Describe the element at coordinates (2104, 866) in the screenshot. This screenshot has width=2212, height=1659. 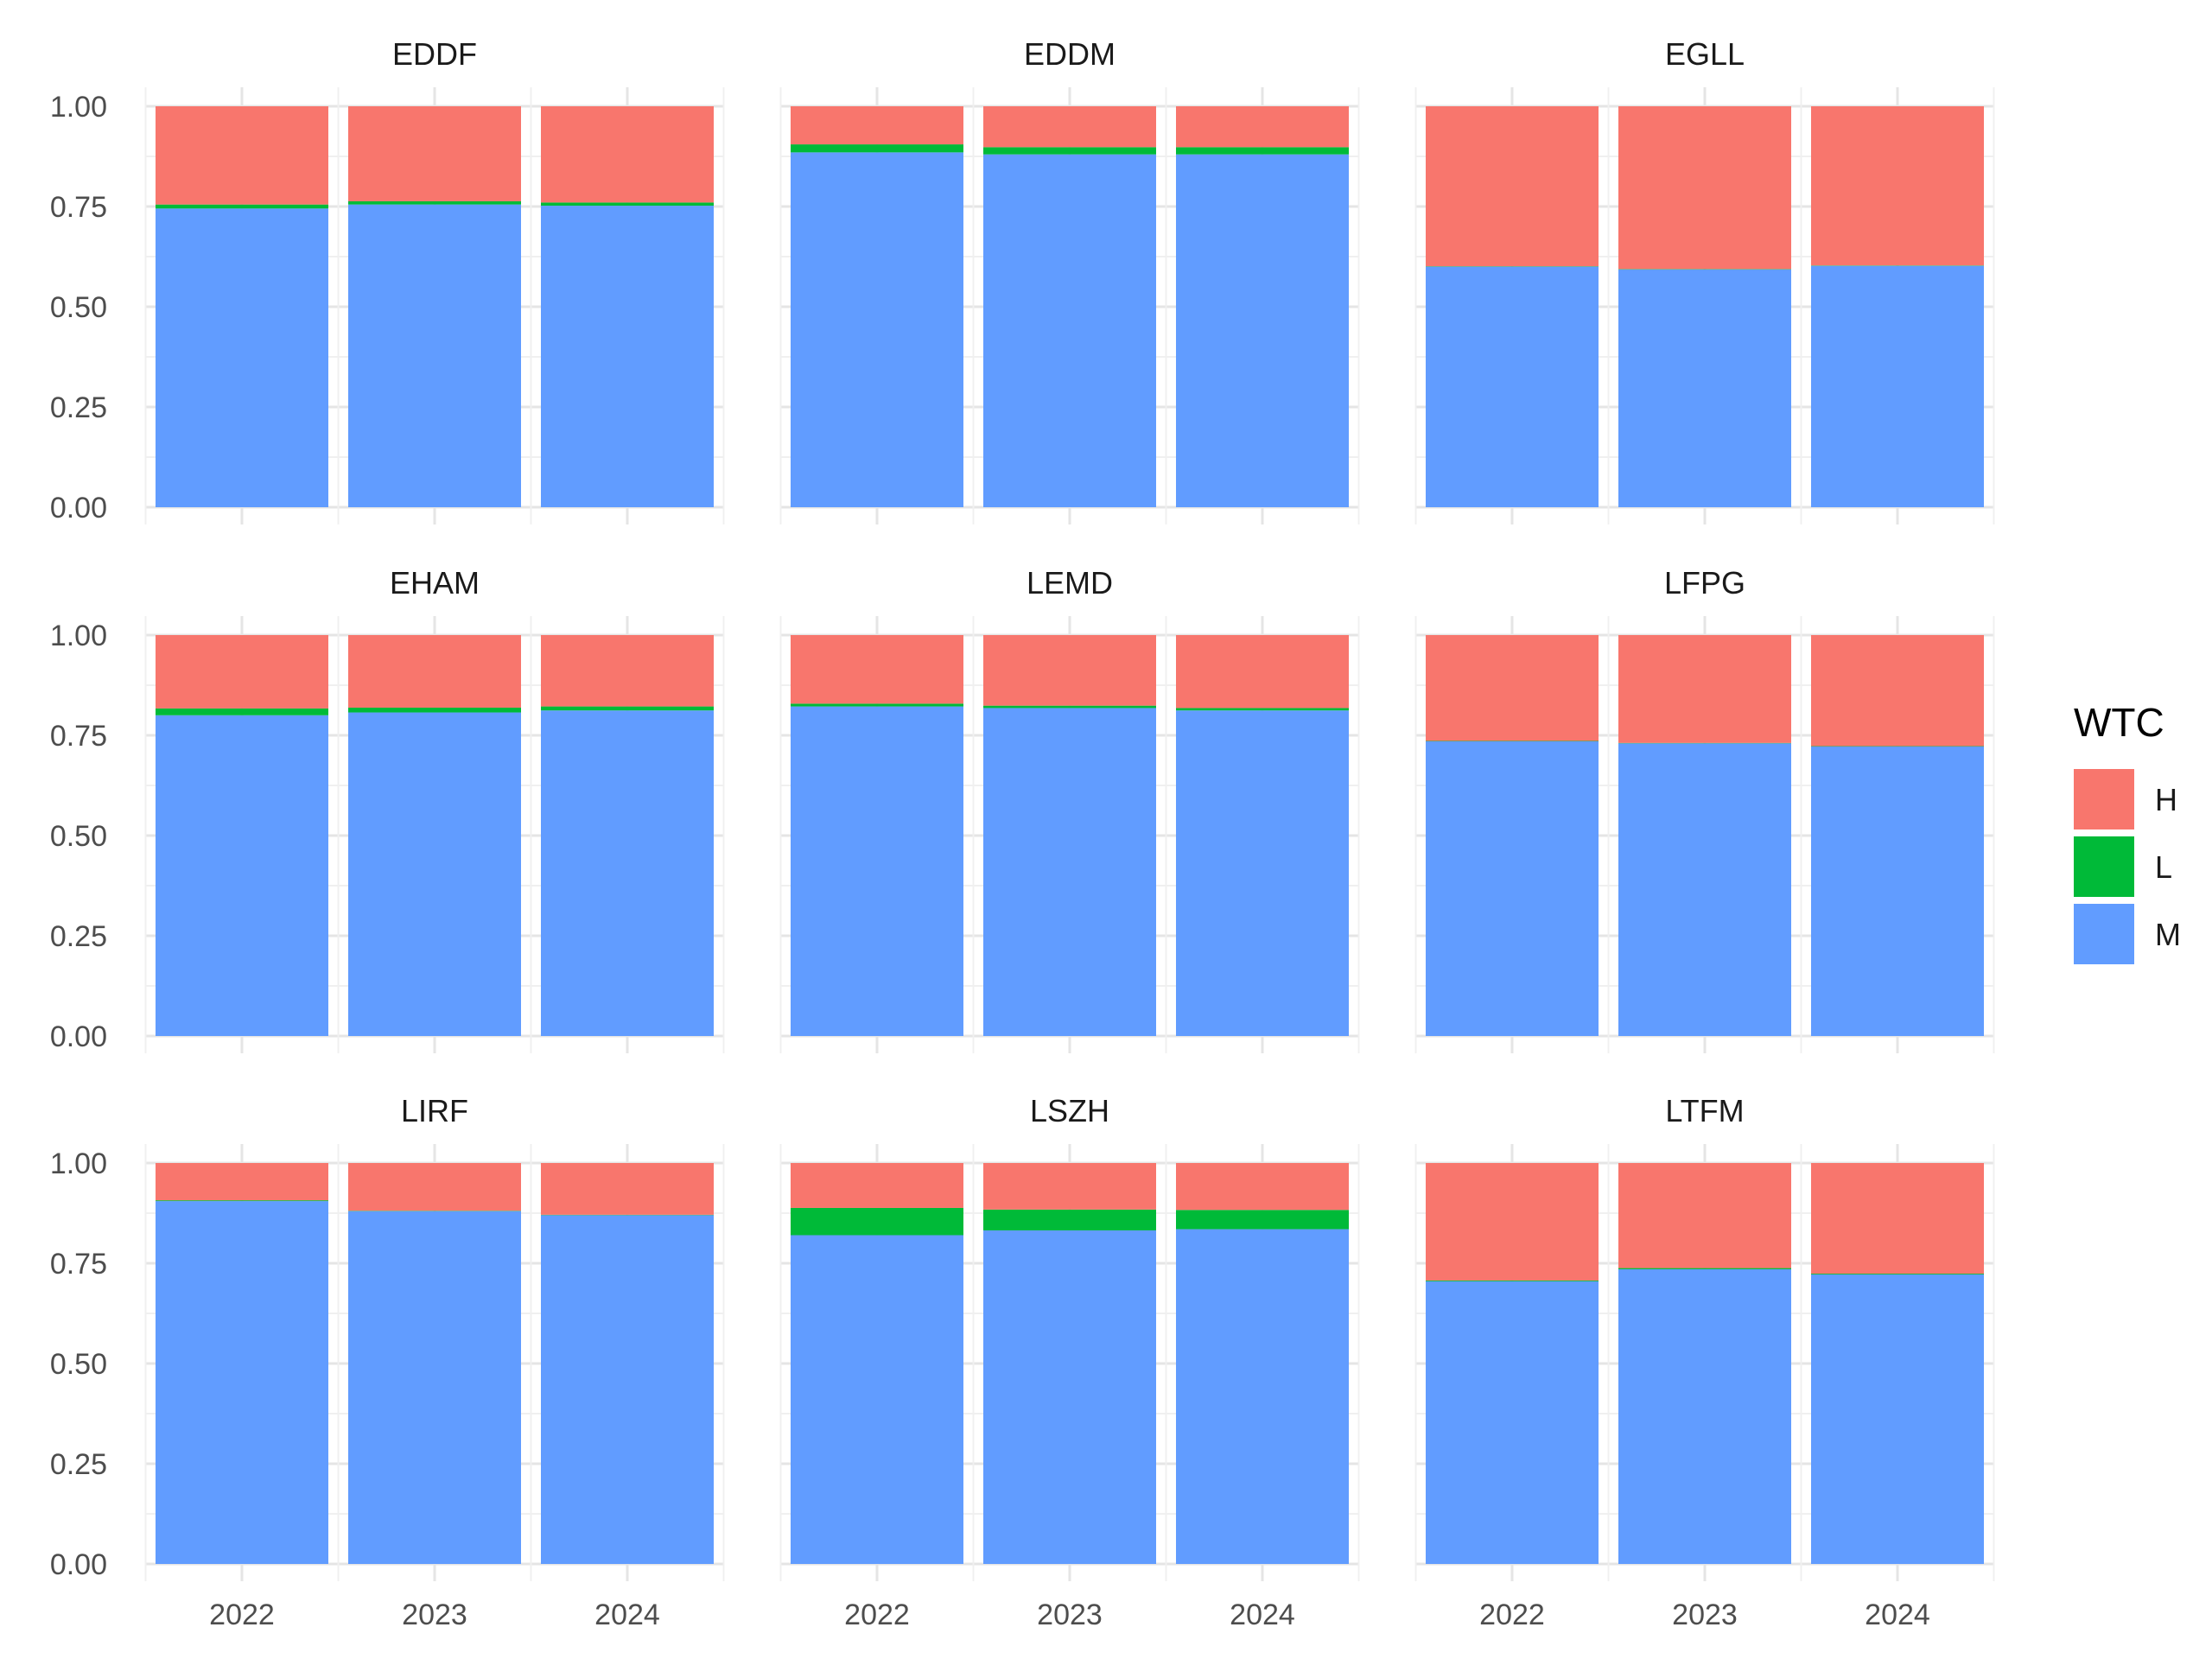
I see `legend-key-l` at that location.